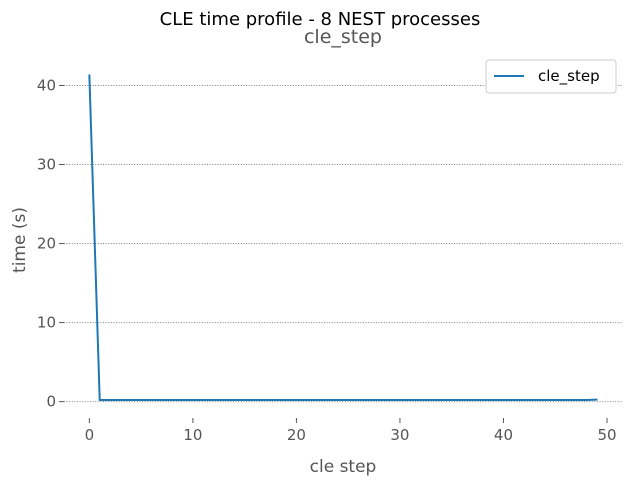 This screenshot has height=480, width=640. I want to click on y-axis-ticks: 0 10 20 30 40, so click(50, 243).